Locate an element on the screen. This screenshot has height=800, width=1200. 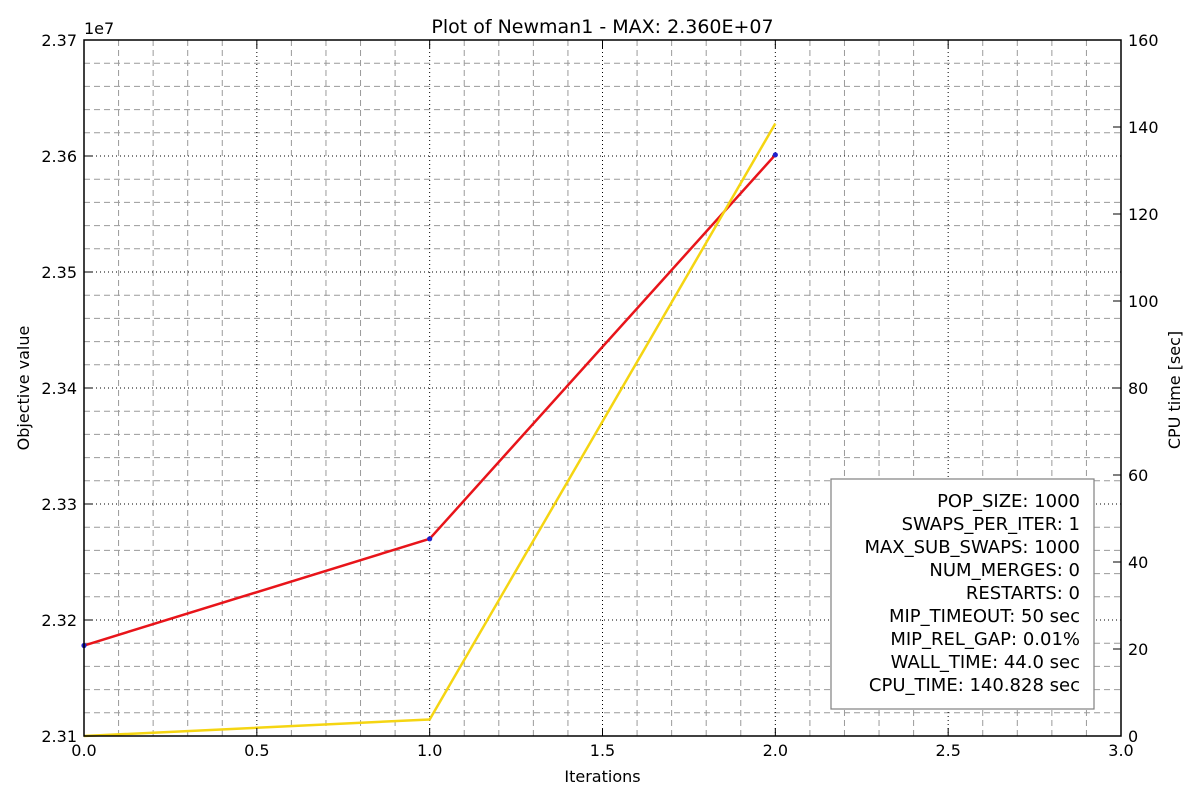
legend-frame is located at coordinates (962, 594).